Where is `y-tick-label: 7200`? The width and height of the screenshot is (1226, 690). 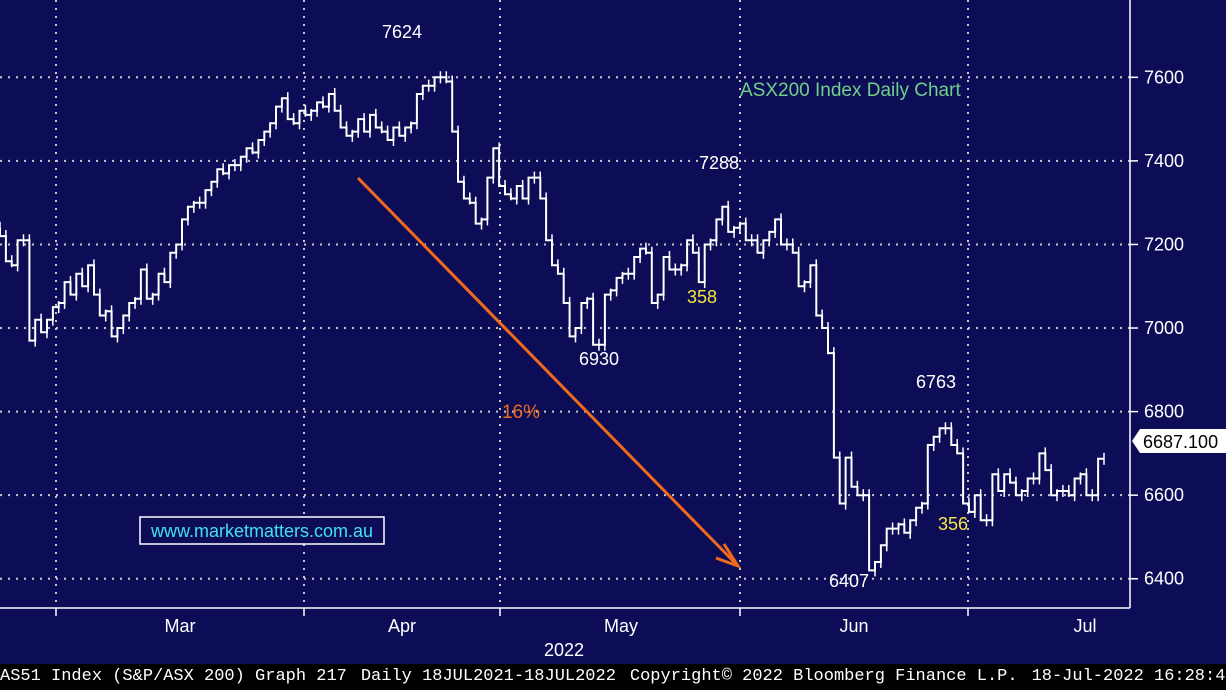 y-tick-label: 7200 is located at coordinates (1164, 244).